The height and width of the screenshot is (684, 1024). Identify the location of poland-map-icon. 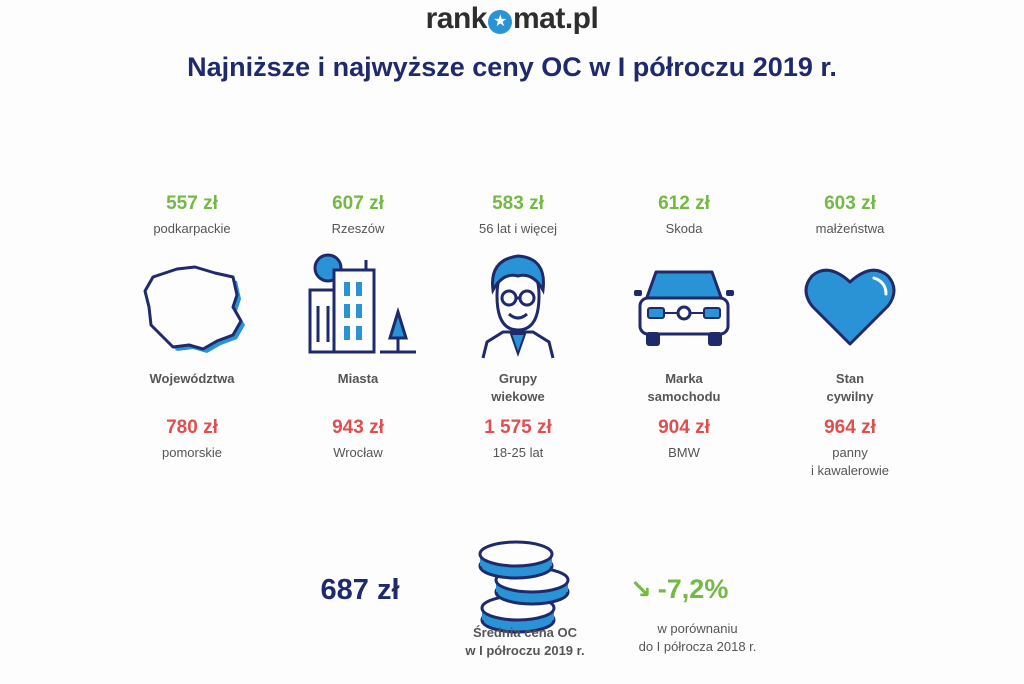
(192, 305).